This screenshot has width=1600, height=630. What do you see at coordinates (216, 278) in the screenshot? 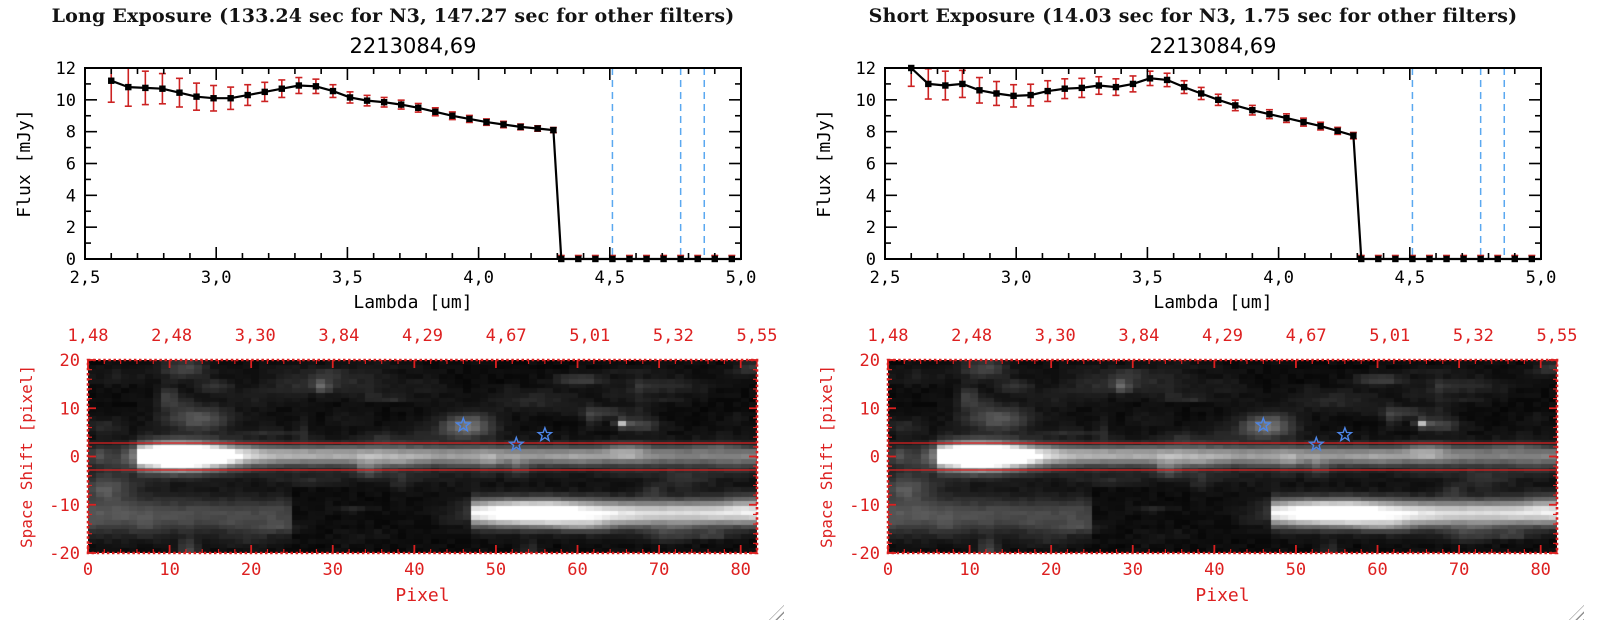
I see `x-tick-label: 3,0` at bounding box center [216, 278].